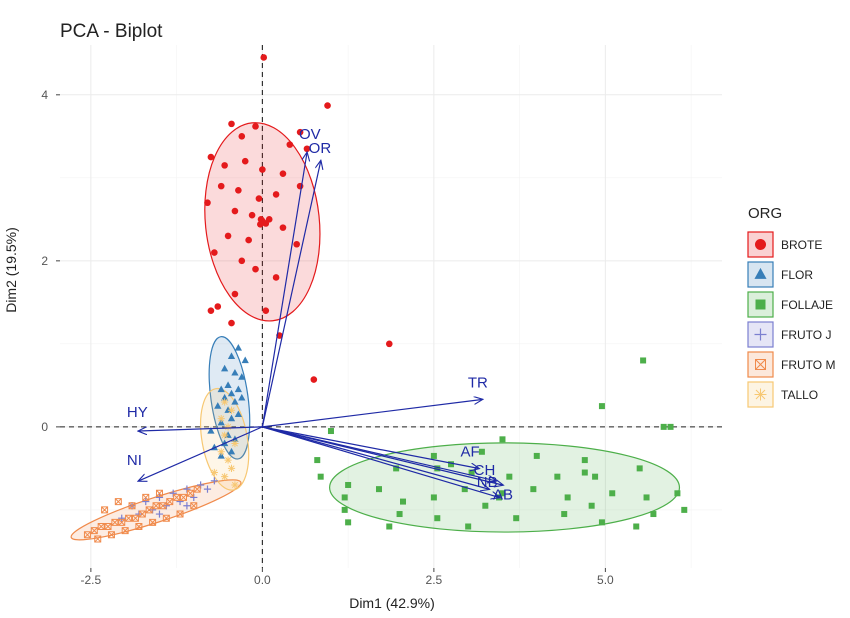 The height and width of the screenshot is (618, 850). Describe the element at coordinates (310, 134) in the screenshot. I see `loading-label-ov: OV` at that location.